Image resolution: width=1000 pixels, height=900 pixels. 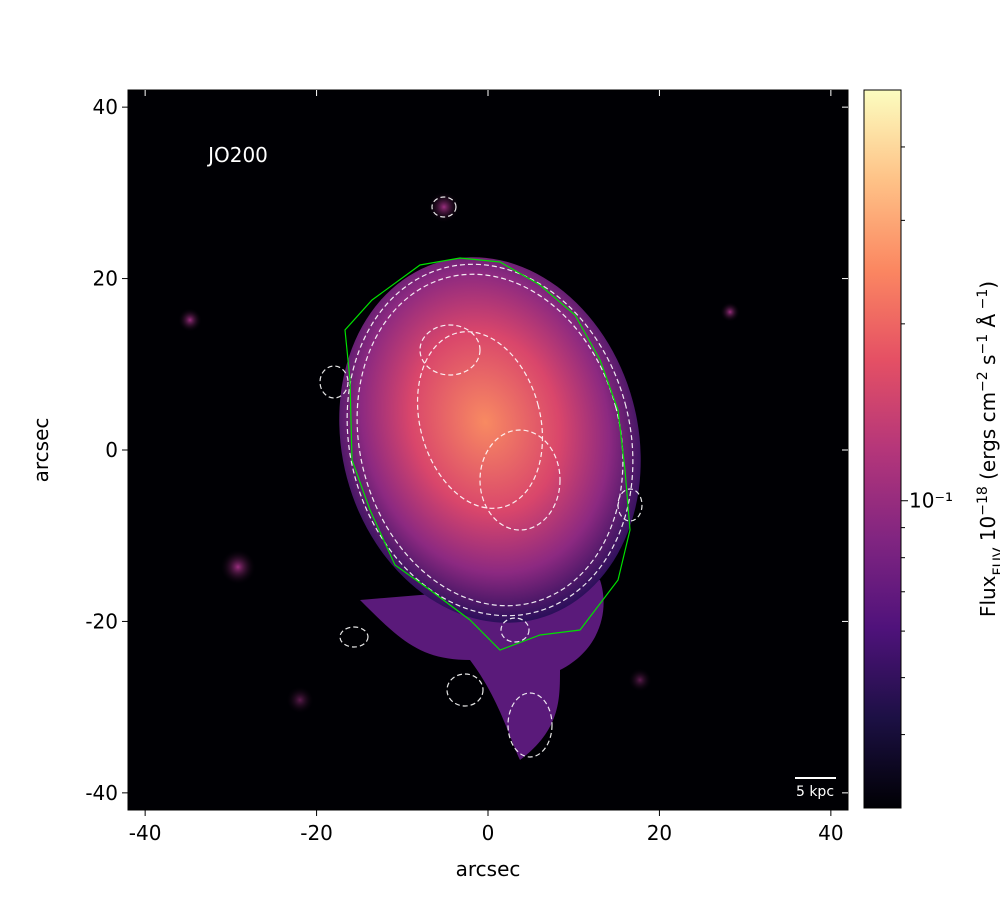 What do you see at coordinates (988, 324) in the screenshot?
I see `colorbar-label-part: Å` at bounding box center [988, 324].